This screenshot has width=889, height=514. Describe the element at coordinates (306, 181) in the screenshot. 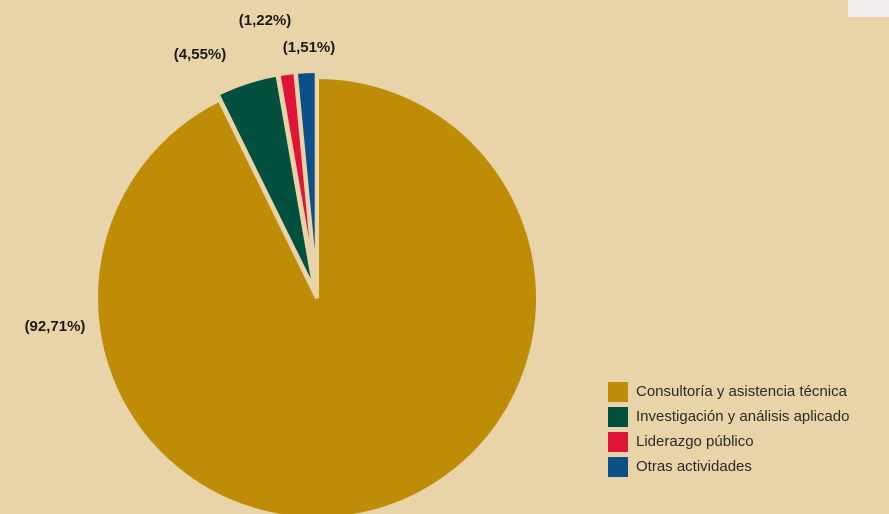

I see `pie-slice-otras-actividades` at that location.